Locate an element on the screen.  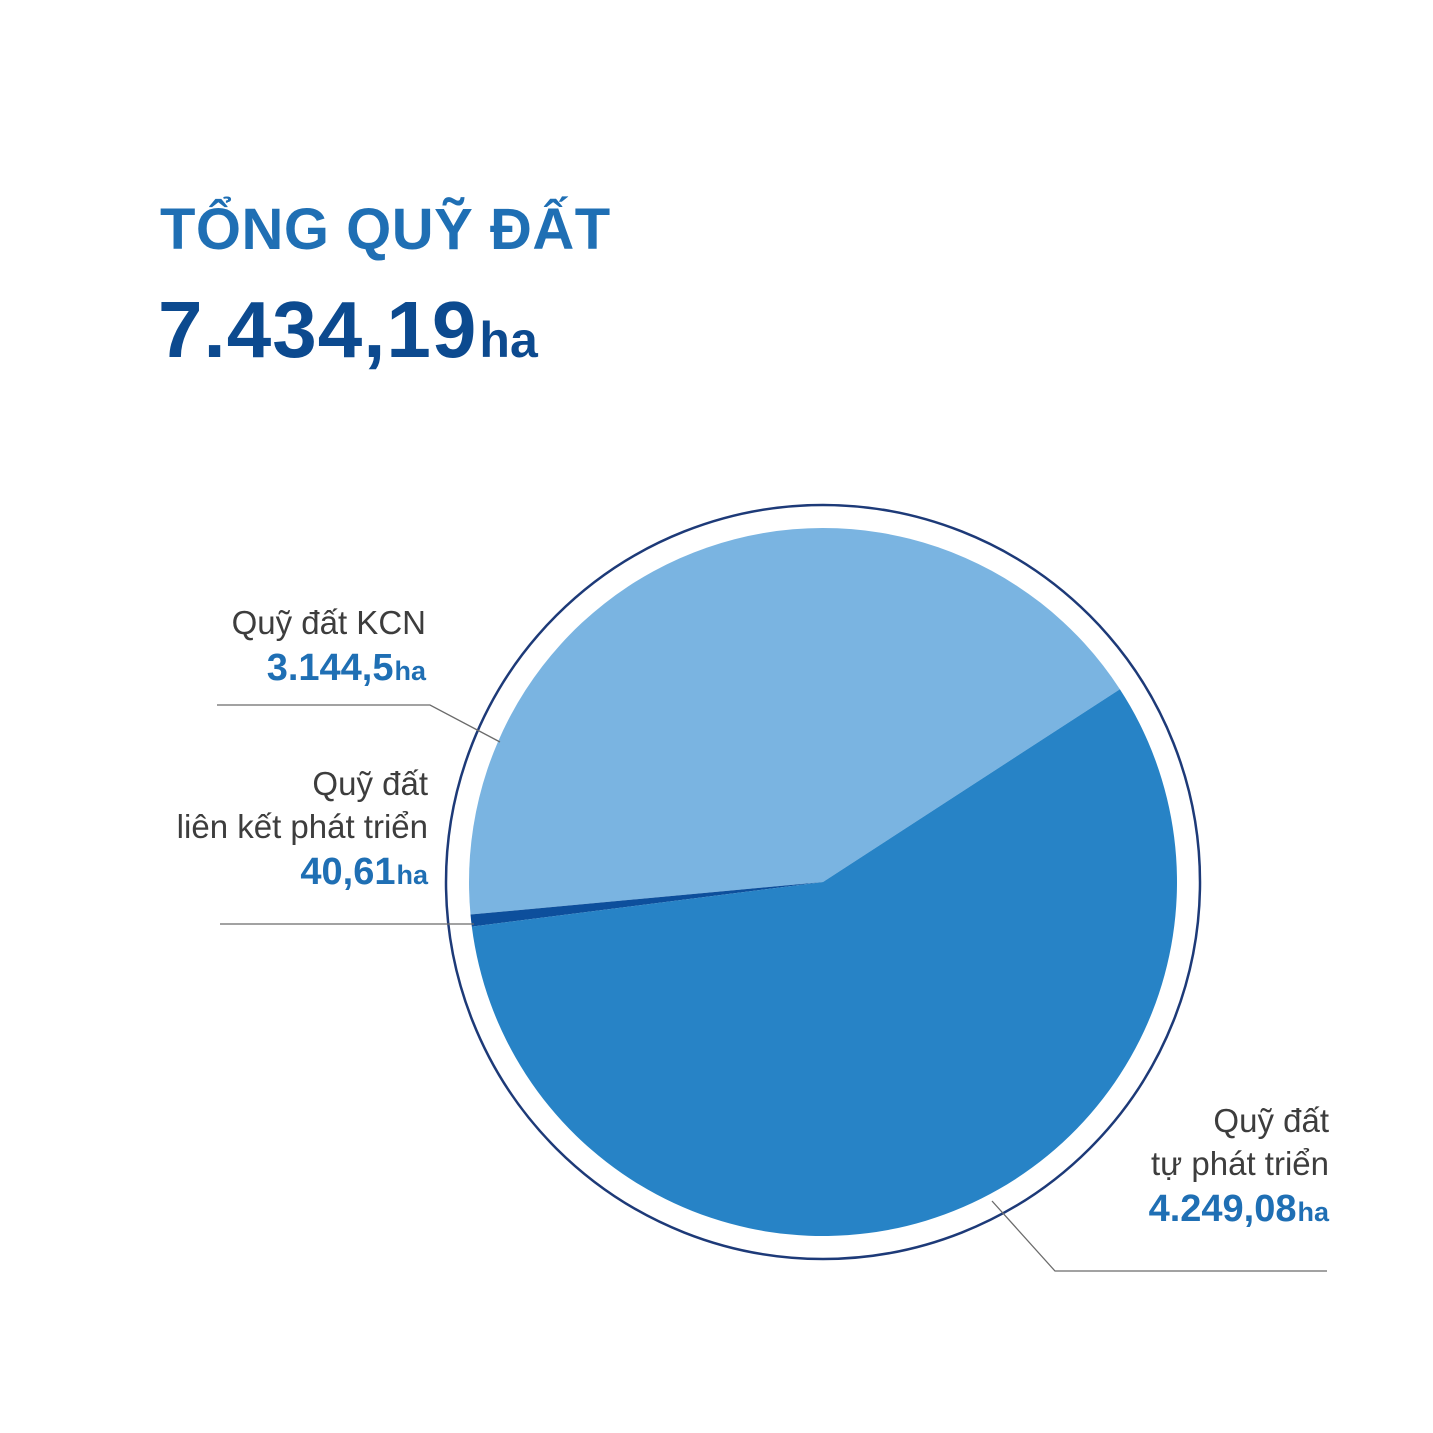
total-value: 7.434,19ha is located at coordinates (348, 330).